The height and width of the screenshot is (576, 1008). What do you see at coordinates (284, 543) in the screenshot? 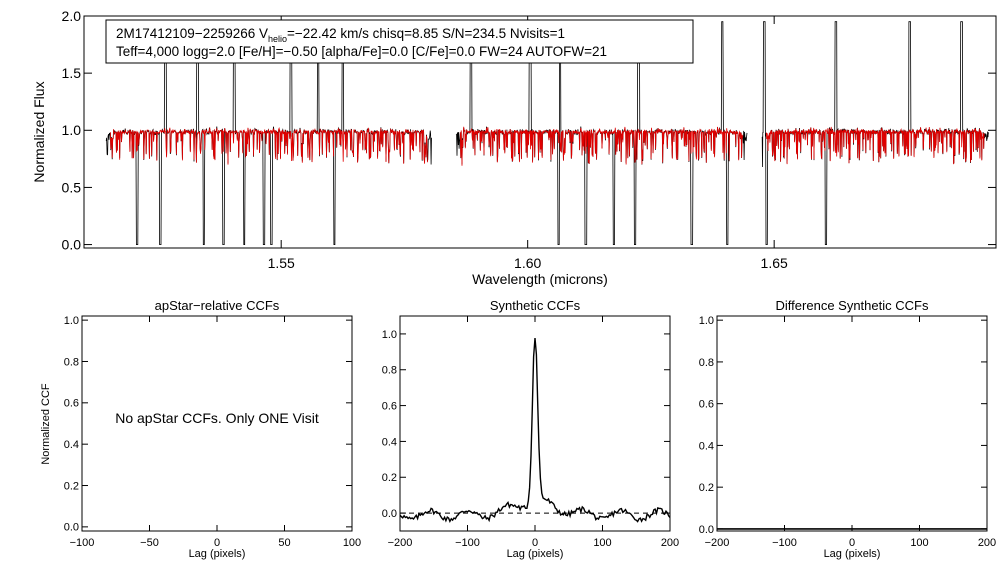
I see `x-tick-label: 50` at bounding box center [284, 543].